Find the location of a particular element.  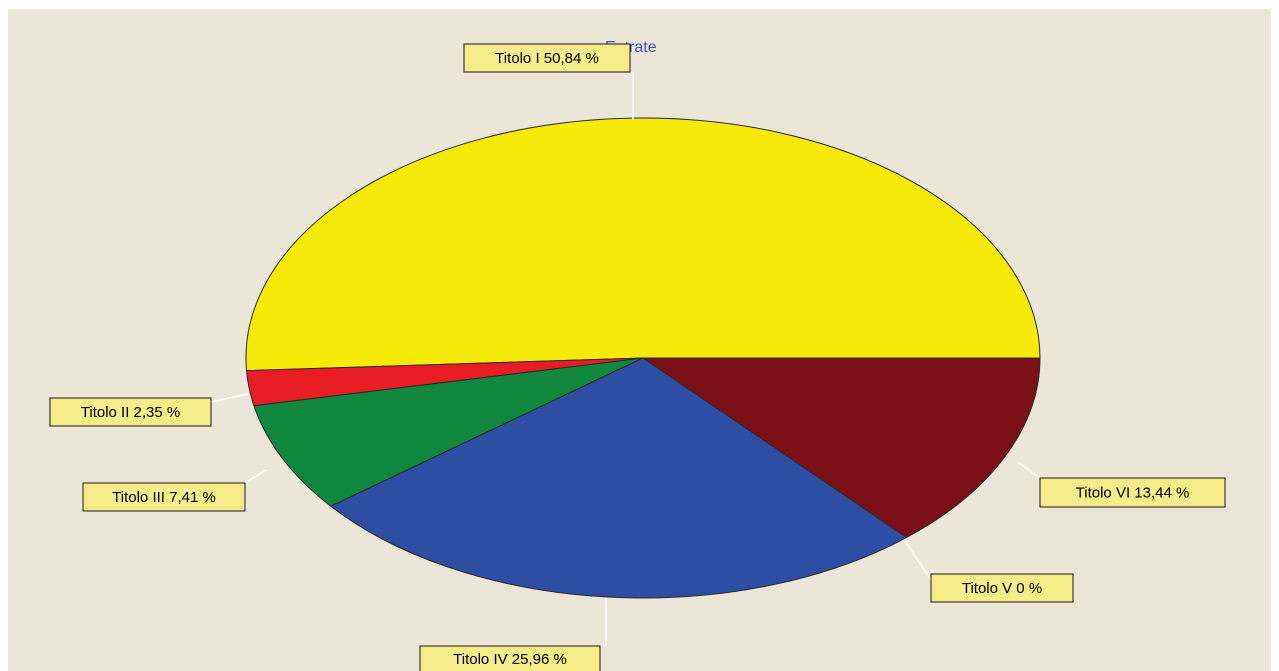

data-label-4: Titolo IV 25,96 % is located at coordinates (510, 658).